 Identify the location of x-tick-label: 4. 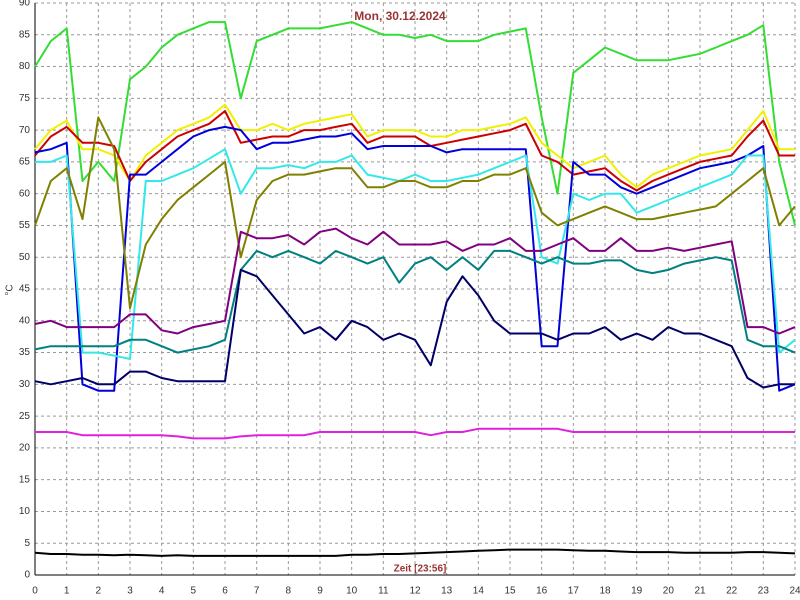
(162, 591).